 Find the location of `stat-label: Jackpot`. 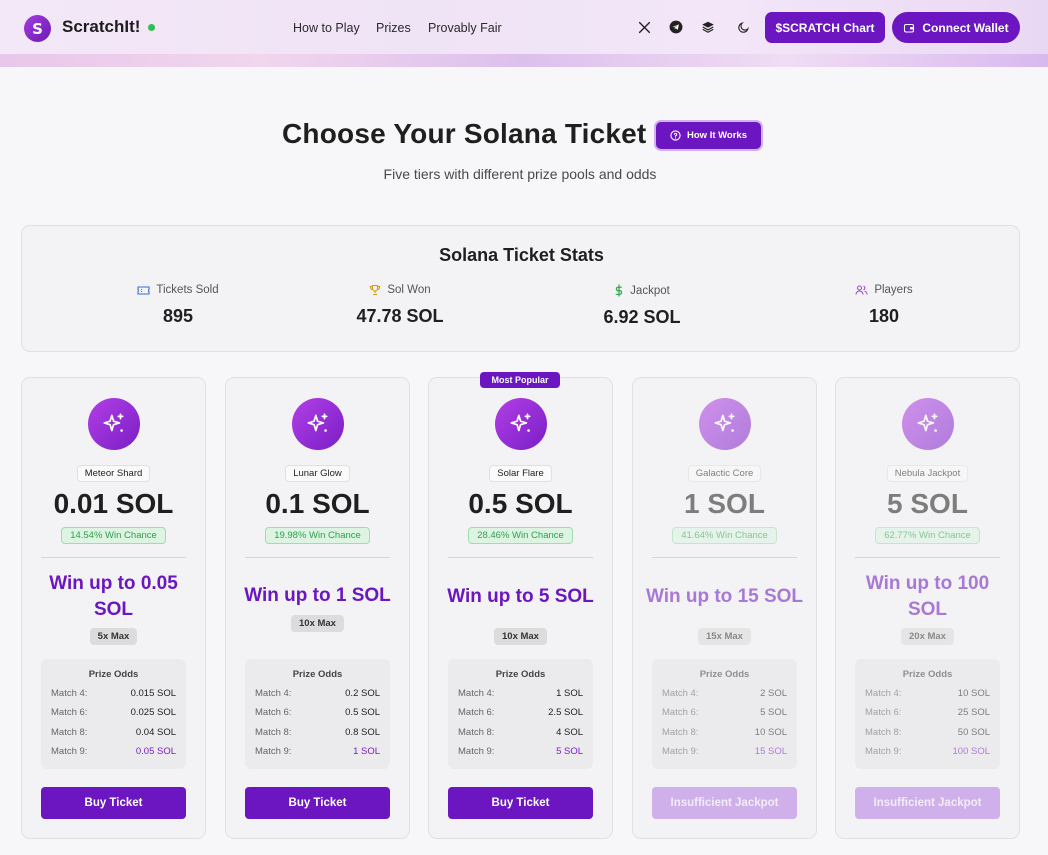

stat-label: Jackpot is located at coordinates (650, 290).